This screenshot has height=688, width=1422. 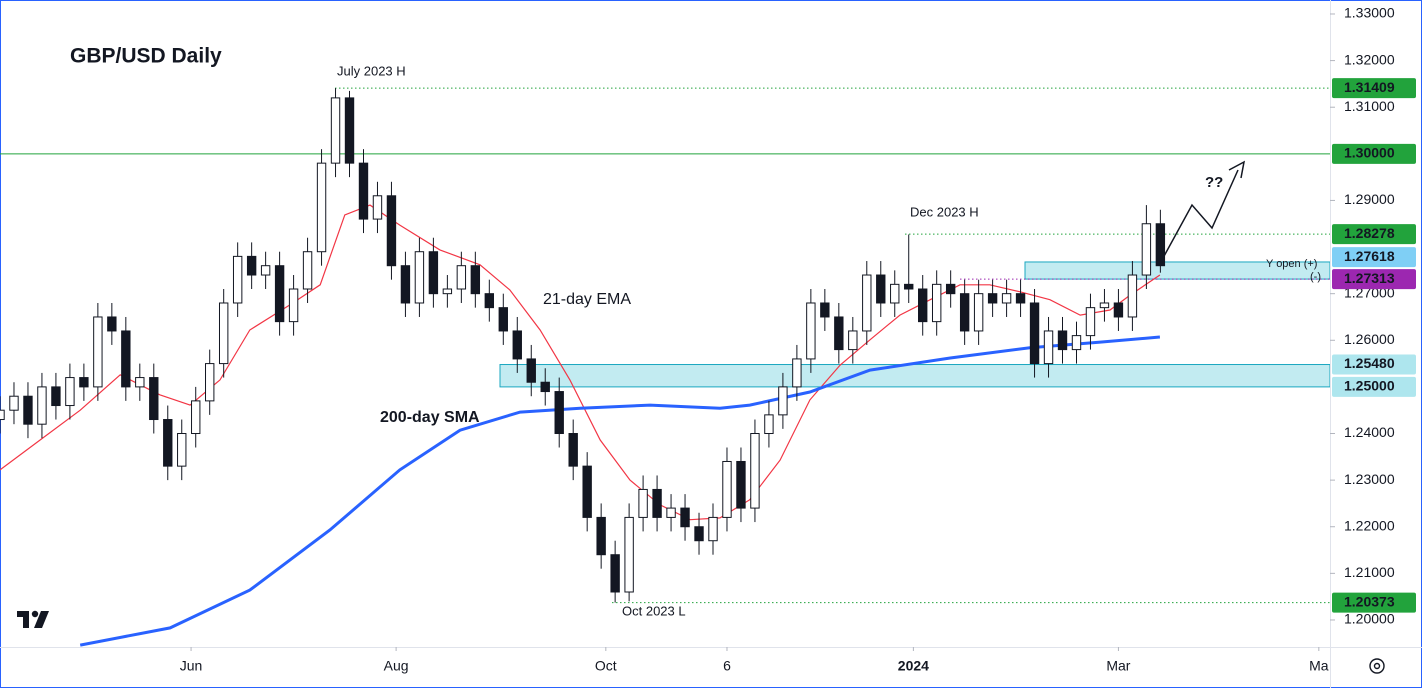 What do you see at coordinates (1369, 619) in the screenshot?
I see `y-tick-label: 1.20000` at bounding box center [1369, 619].